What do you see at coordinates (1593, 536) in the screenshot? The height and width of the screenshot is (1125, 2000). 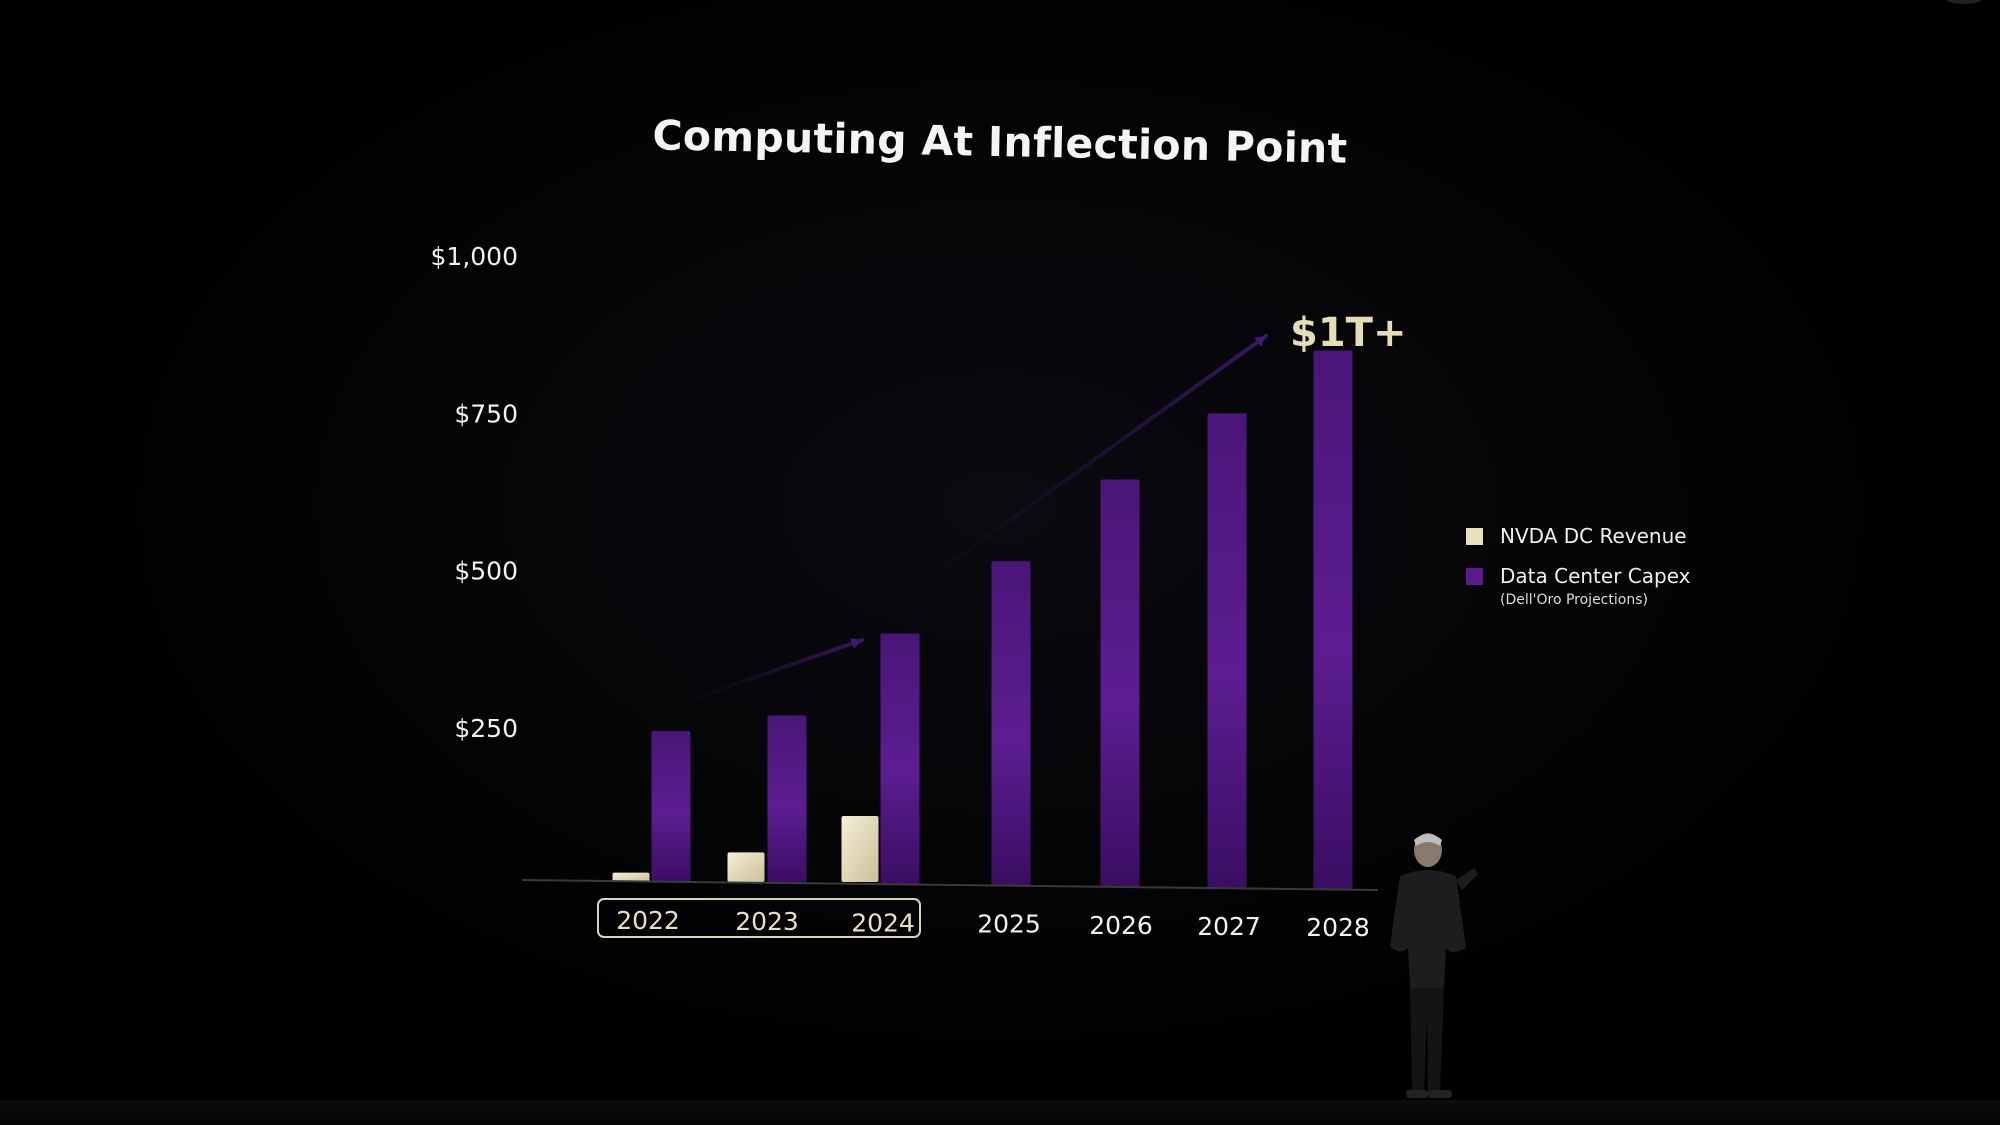 I see `legend-label: NVDA DC Revenue` at bounding box center [1593, 536].